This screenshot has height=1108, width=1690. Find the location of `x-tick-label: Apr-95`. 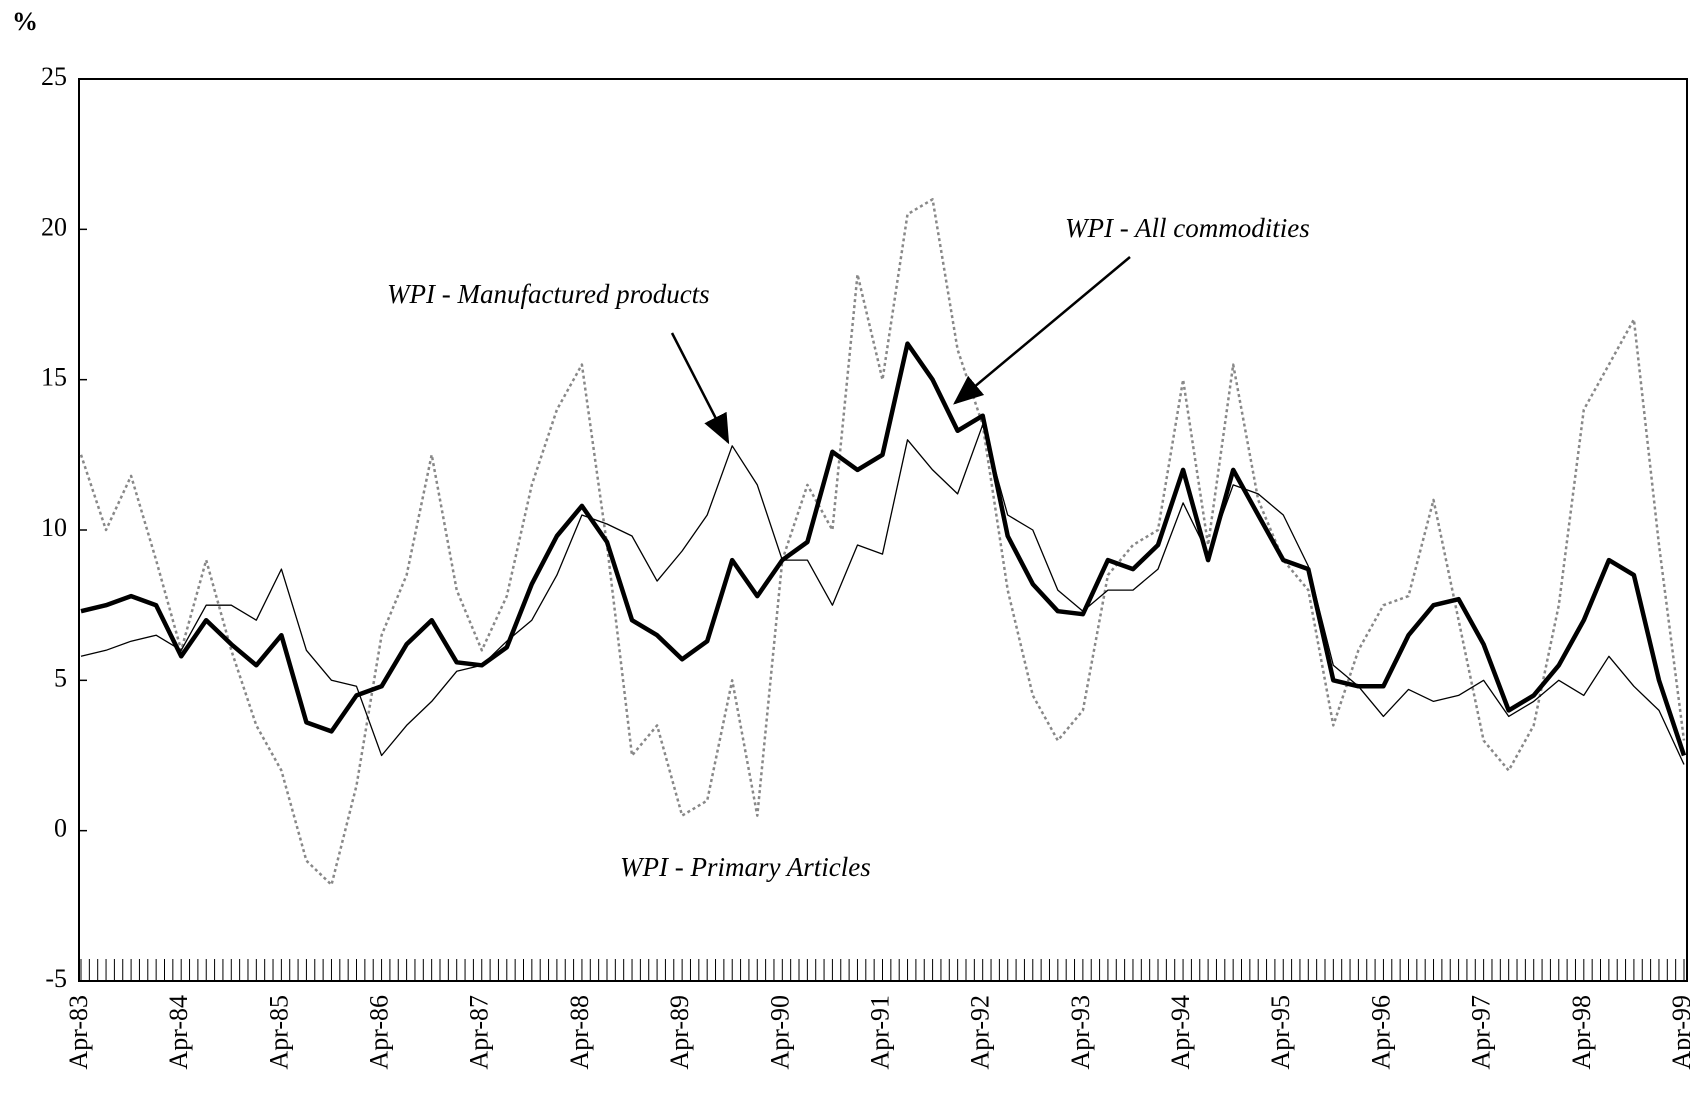

x-tick-label: Apr-95 is located at coordinates (1280, 1032).